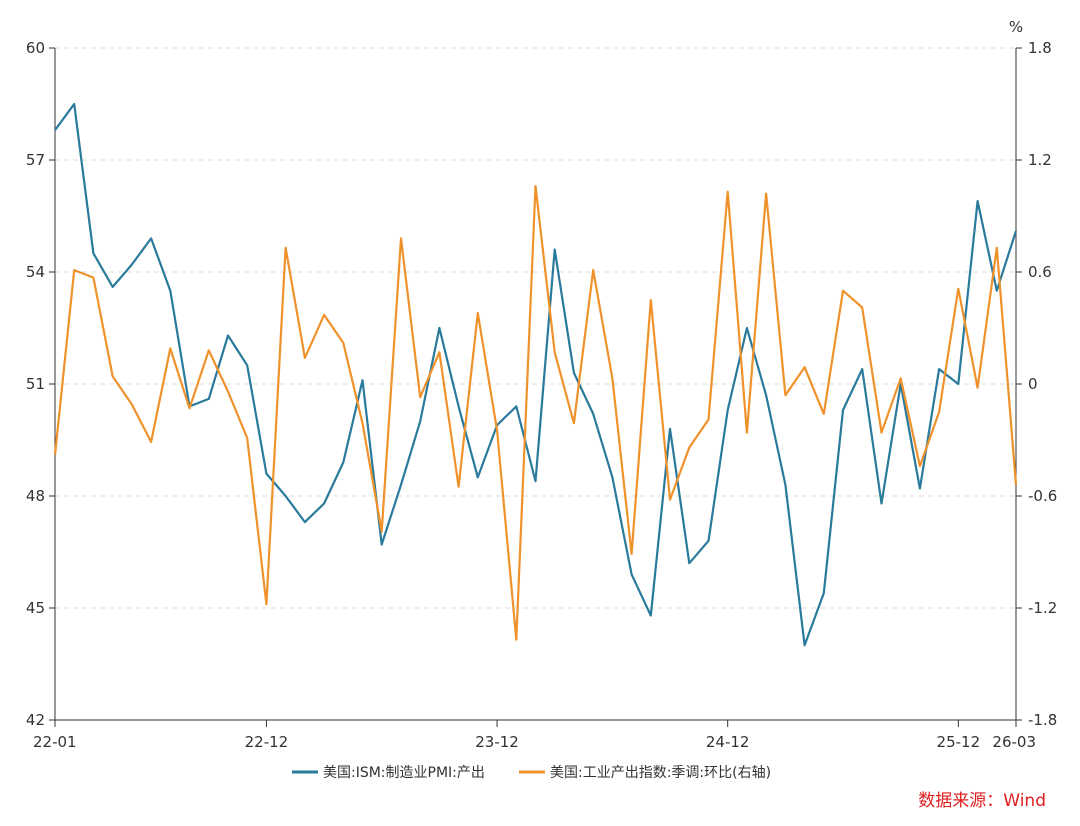 The width and height of the screenshot is (1080, 826). Describe the element at coordinates (497, 742) in the screenshot. I see `x-tick-label: 23-12` at that location.